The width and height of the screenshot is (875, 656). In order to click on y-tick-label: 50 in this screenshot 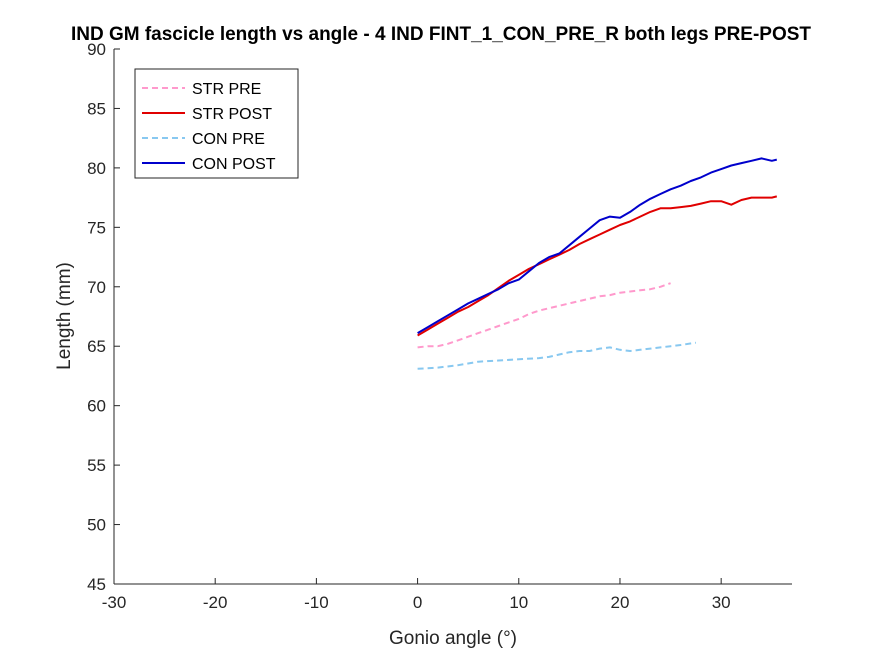, I will do `click(96, 525)`.